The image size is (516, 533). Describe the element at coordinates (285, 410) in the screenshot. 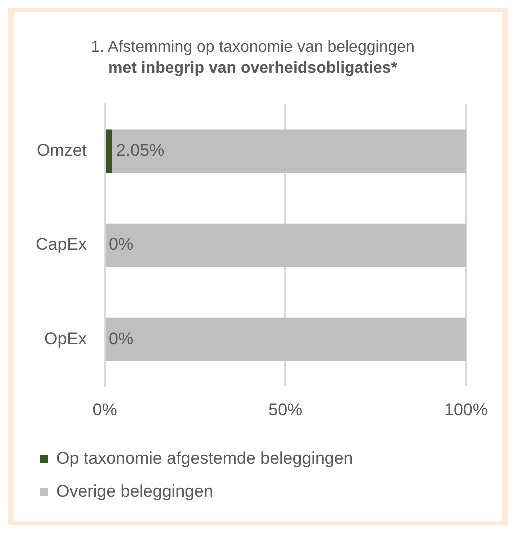

I see `x-tick-label: 50%` at that location.